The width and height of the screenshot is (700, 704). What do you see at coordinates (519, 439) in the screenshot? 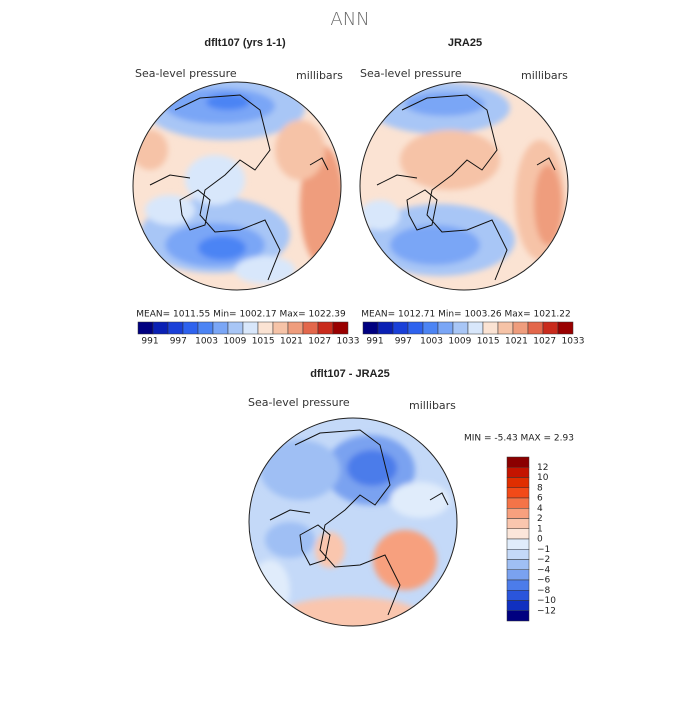
I see `stats: MIN = -5.43 MAX = 2.93` at bounding box center [519, 439].